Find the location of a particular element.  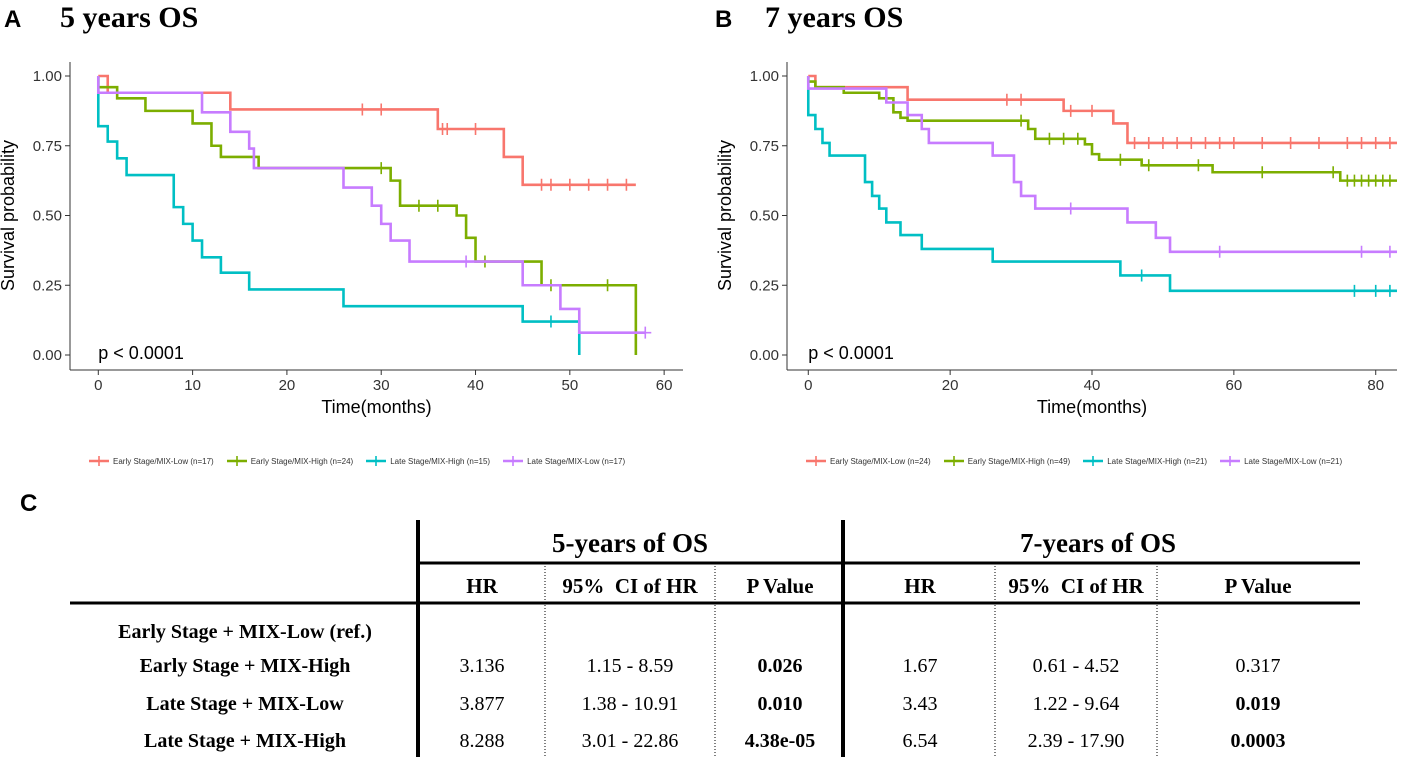

row-label: Late Stage + MIX-High is located at coordinates (245, 741).